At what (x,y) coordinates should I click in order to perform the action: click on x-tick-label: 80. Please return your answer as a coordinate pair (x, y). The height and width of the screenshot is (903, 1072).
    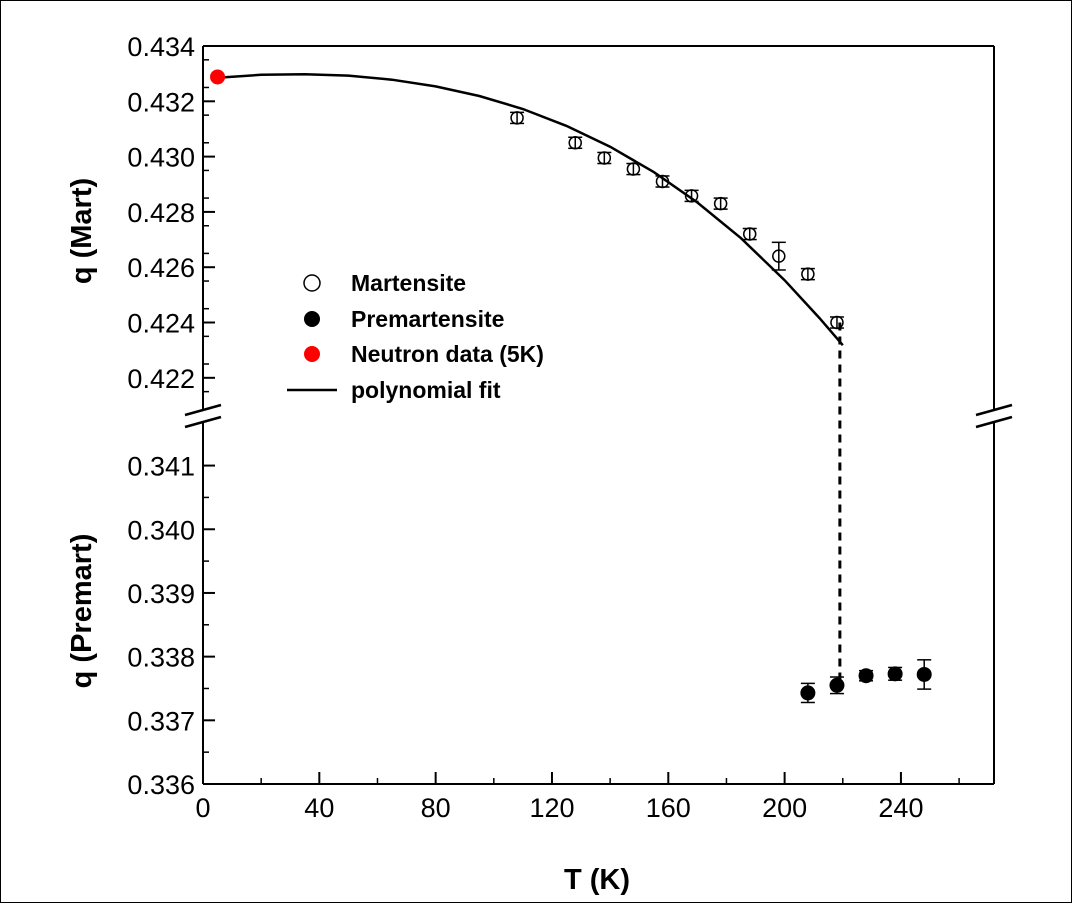
    Looking at the image, I should click on (436, 808).